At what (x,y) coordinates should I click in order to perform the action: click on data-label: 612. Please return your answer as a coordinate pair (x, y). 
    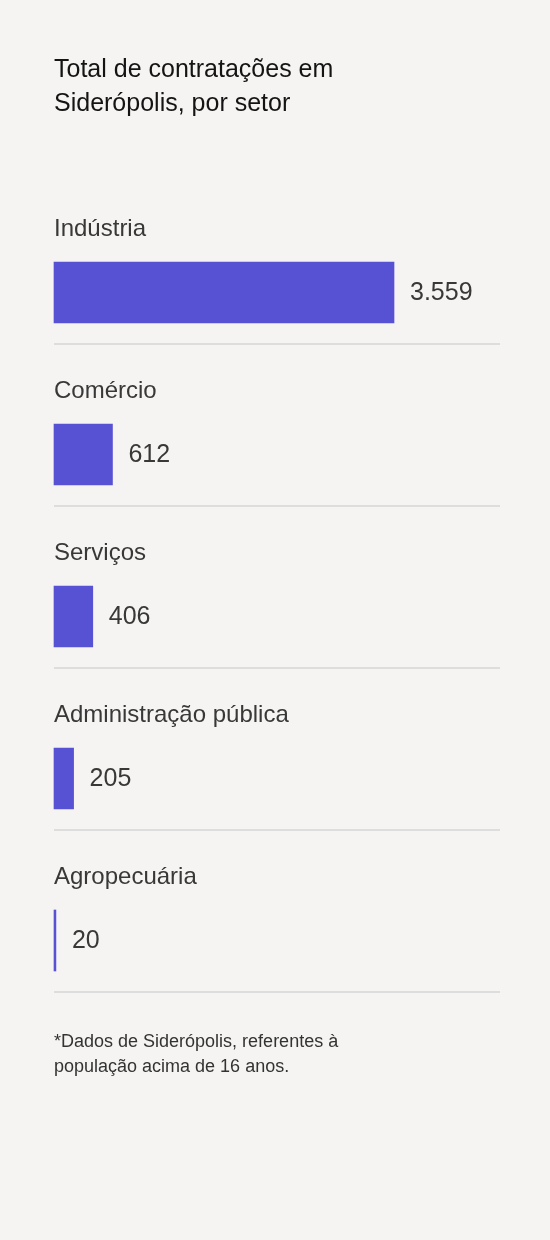
    Looking at the image, I should click on (149, 453).